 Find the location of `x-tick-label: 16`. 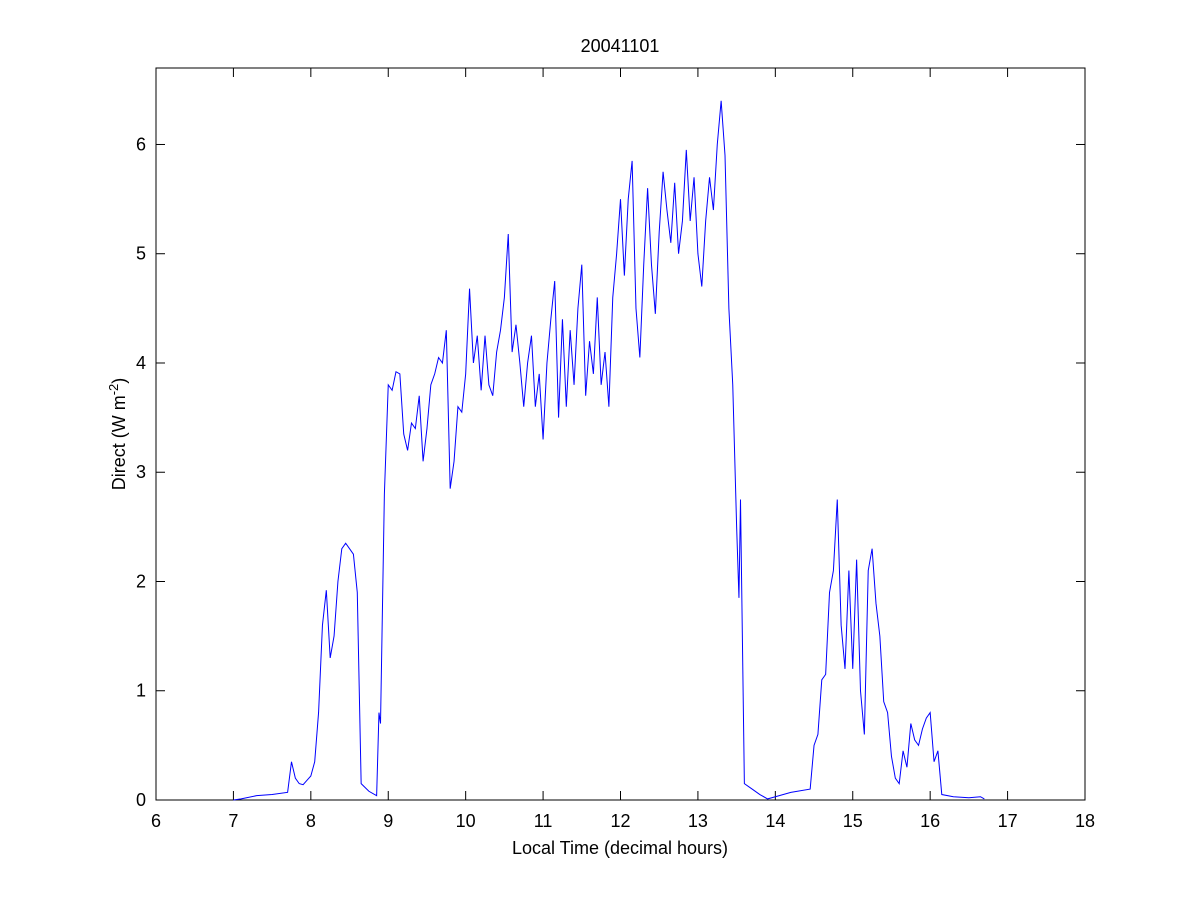

x-tick-label: 16 is located at coordinates (930, 821).